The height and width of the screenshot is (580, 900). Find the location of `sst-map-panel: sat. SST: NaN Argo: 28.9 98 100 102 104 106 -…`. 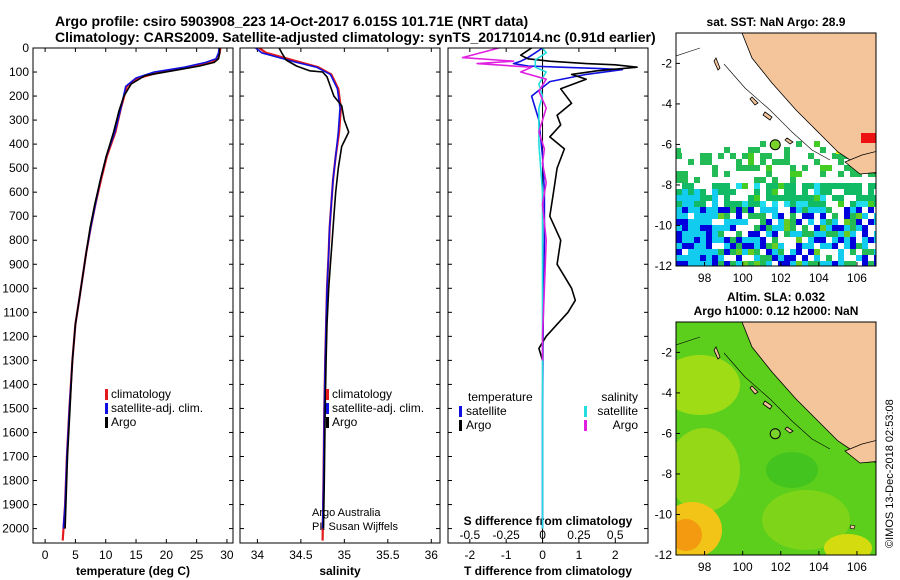

sst-map-panel: sat. SST: NaN Argo: 28.9 98 100 102 104 106 -… is located at coordinates (766, 150).